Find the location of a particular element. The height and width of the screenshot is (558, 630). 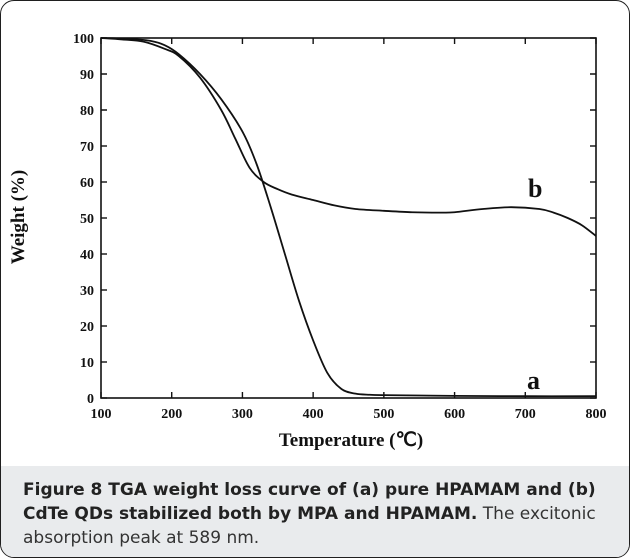

x-tick-label: 700 is located at coordinates (525, 414).